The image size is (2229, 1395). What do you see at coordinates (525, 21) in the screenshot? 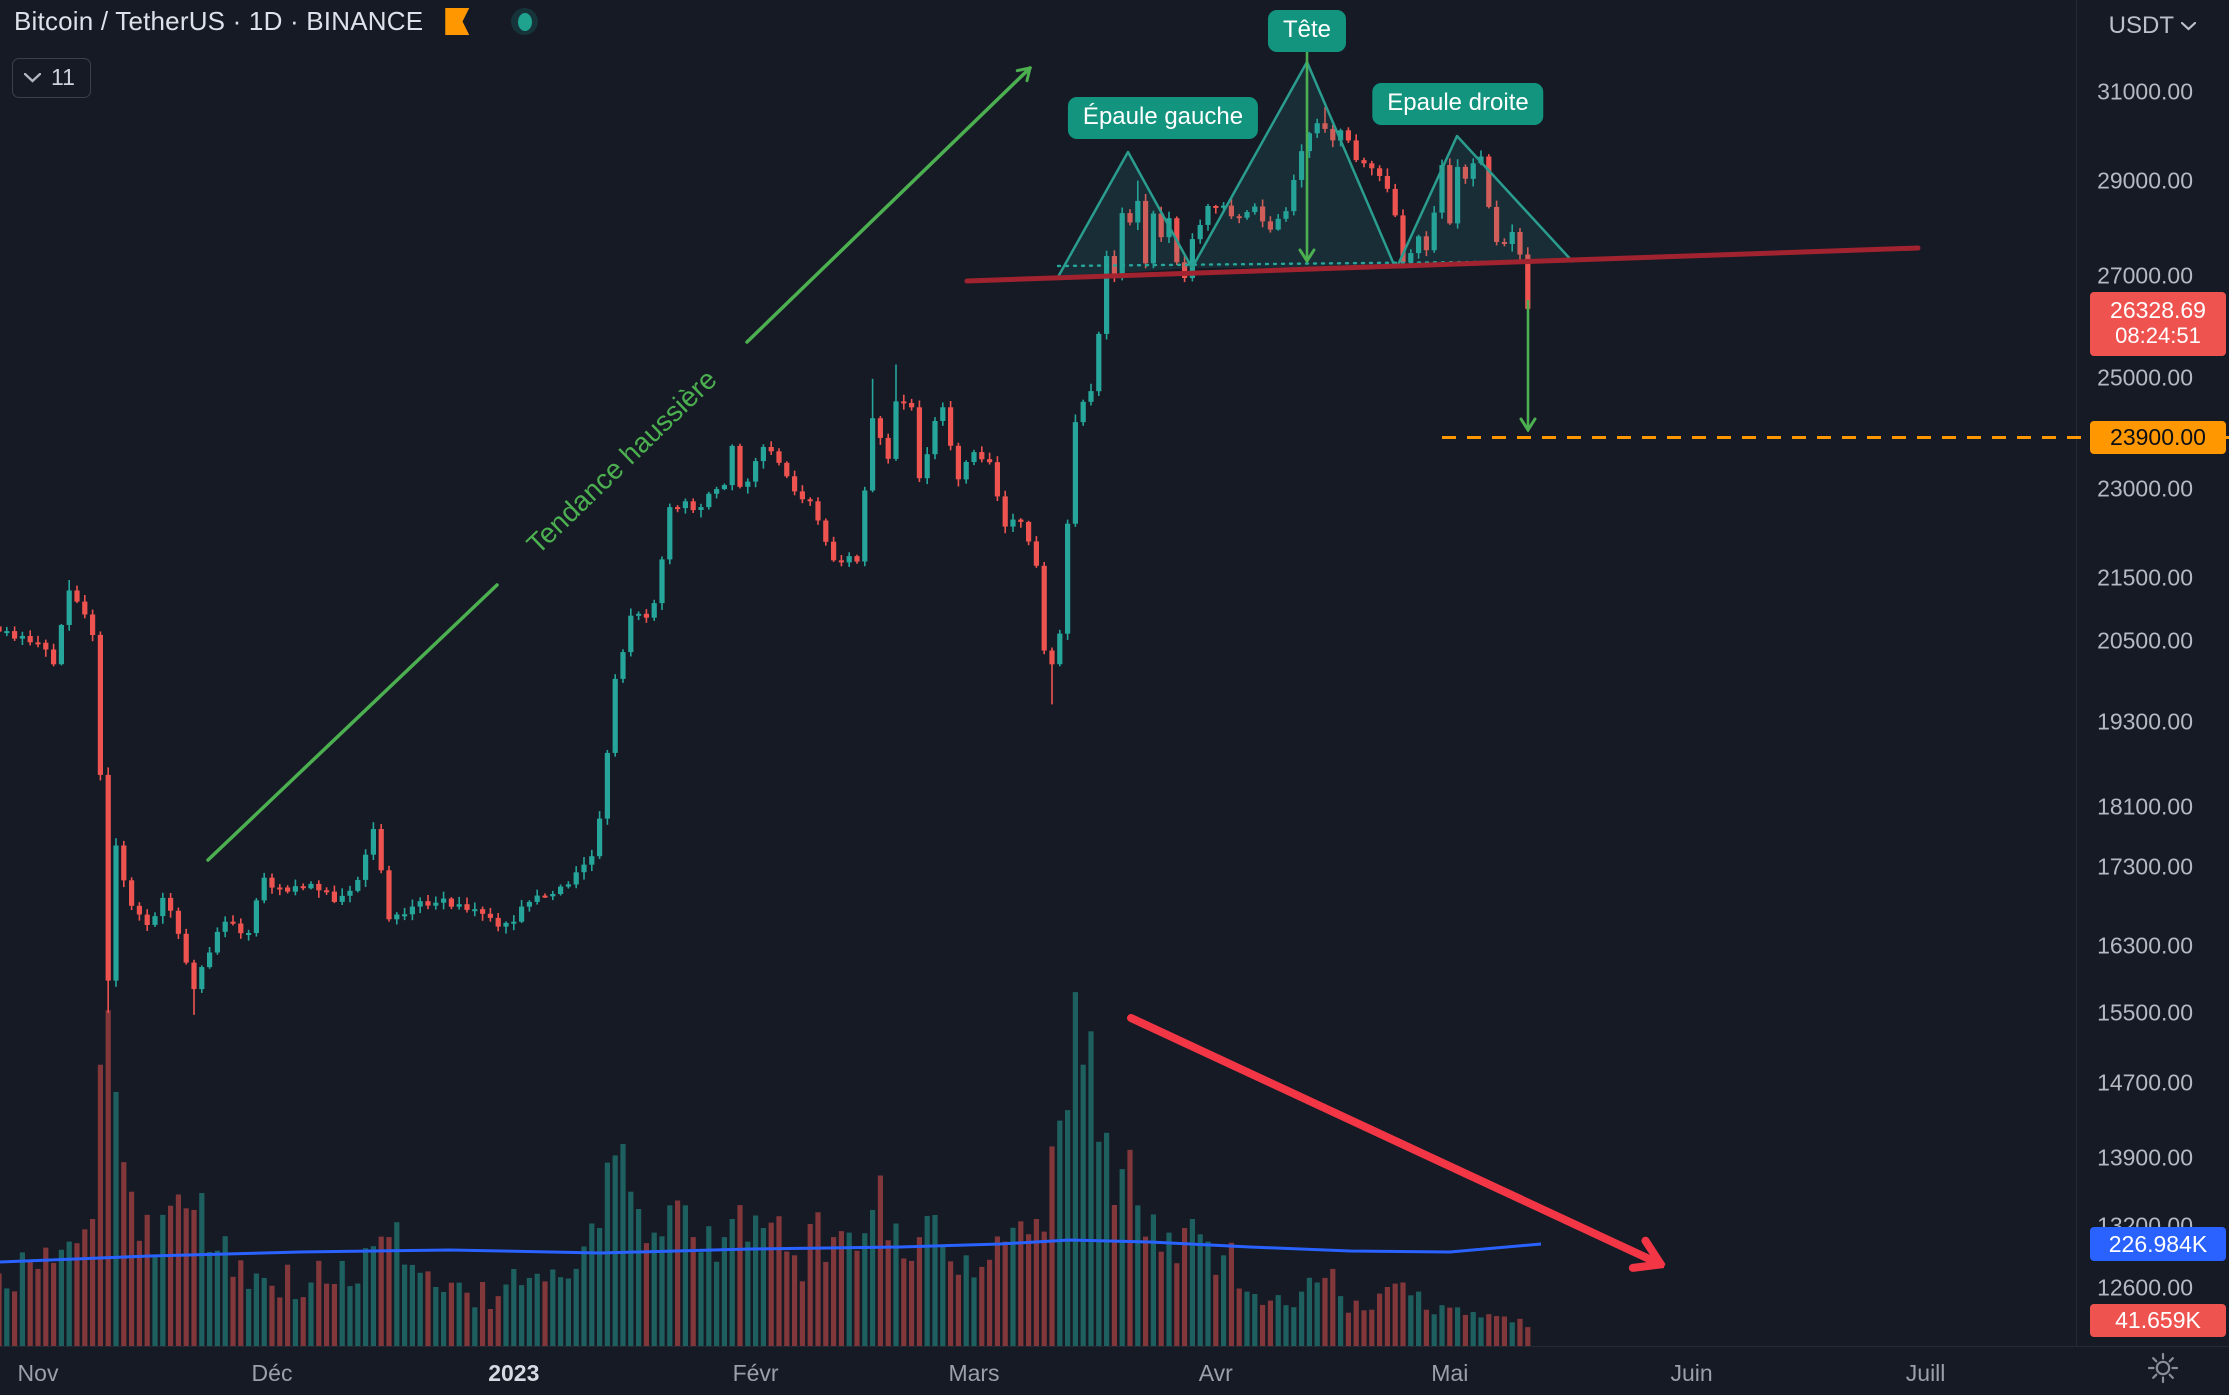
I see `data-status-icon` at bounding box center [525, 21].